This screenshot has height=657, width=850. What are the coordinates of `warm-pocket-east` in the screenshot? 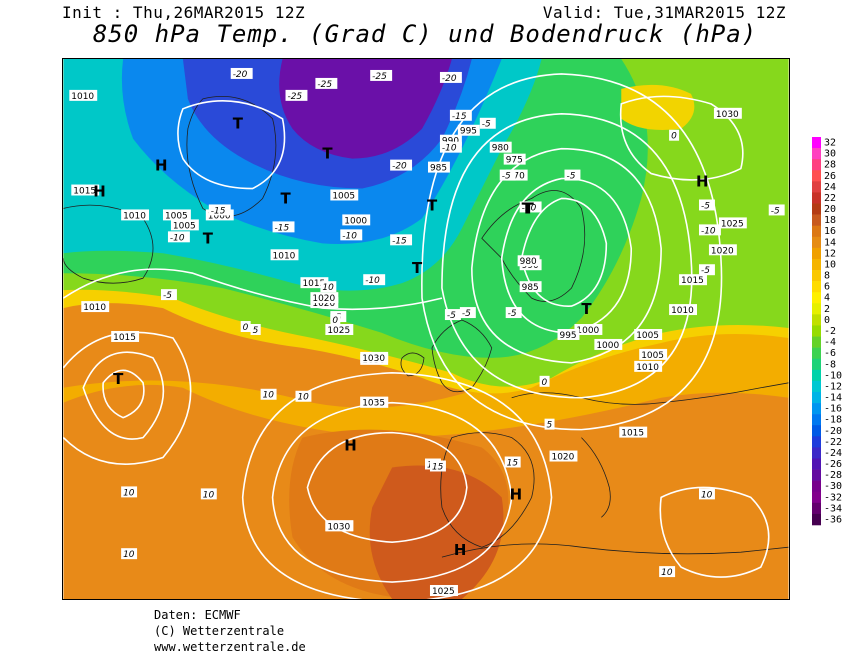 It's located at (658, 107).